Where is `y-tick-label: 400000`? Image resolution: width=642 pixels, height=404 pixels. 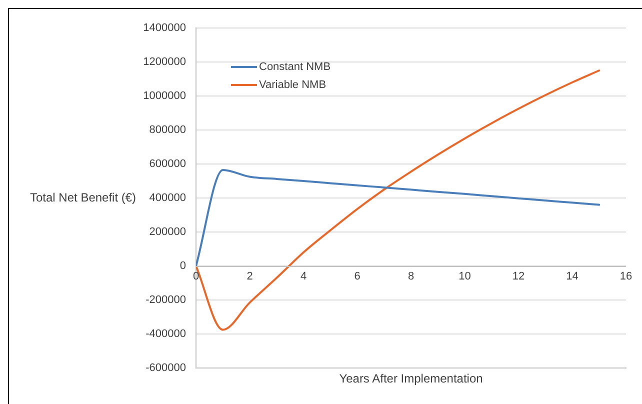
y-tick-label: 400000 is located at coordinates (167, 198).